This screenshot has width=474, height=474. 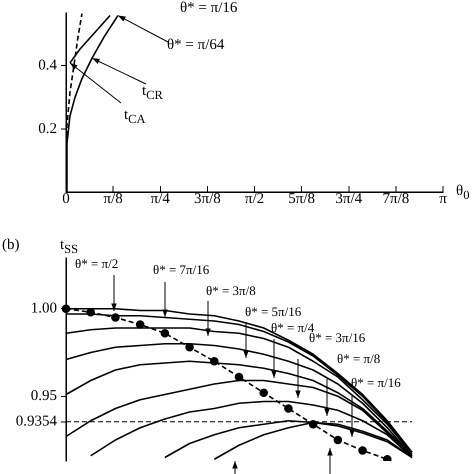 I want to click on annotation: θ* = π/2, so click(x=97, y=263).